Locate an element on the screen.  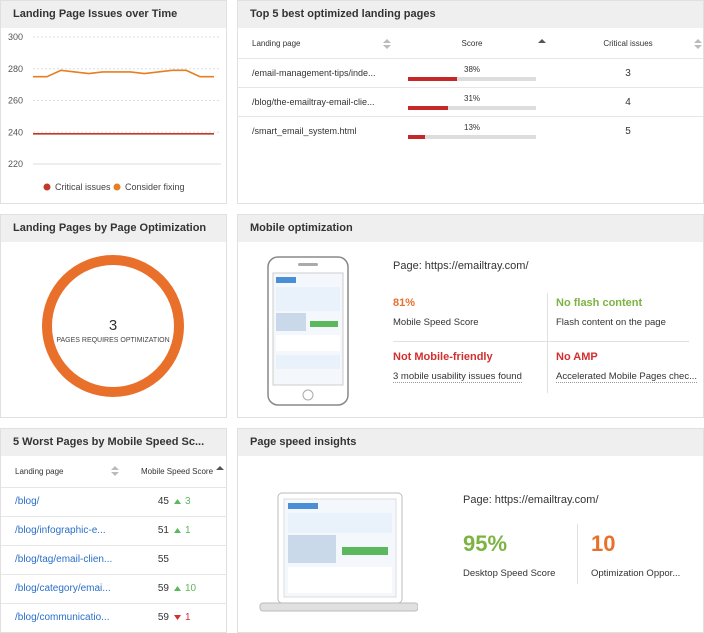
y-tick-label: 240 is located at coordinates (15, 132).